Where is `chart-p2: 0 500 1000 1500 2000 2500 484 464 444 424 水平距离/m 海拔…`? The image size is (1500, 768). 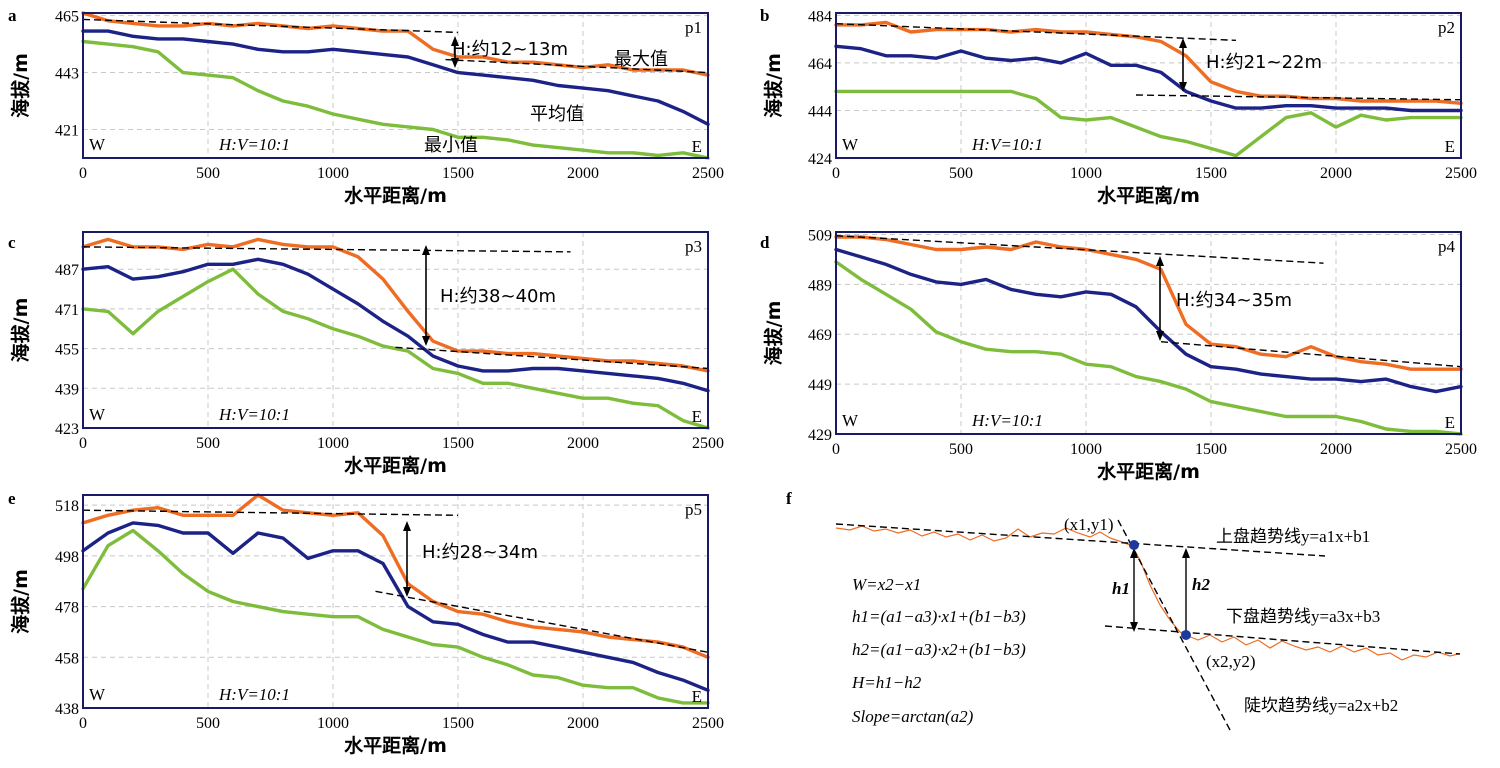 chart-p2: 0 500 1000 1500 2000 2500 484 464 444 424 水平距离/m 海拔… is located at coordinates (1119, 107).